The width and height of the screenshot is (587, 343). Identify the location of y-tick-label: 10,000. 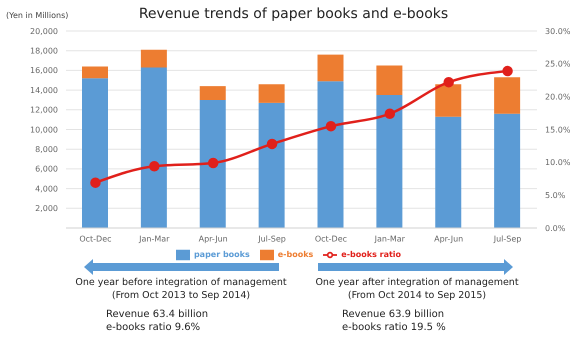
(44, 129).